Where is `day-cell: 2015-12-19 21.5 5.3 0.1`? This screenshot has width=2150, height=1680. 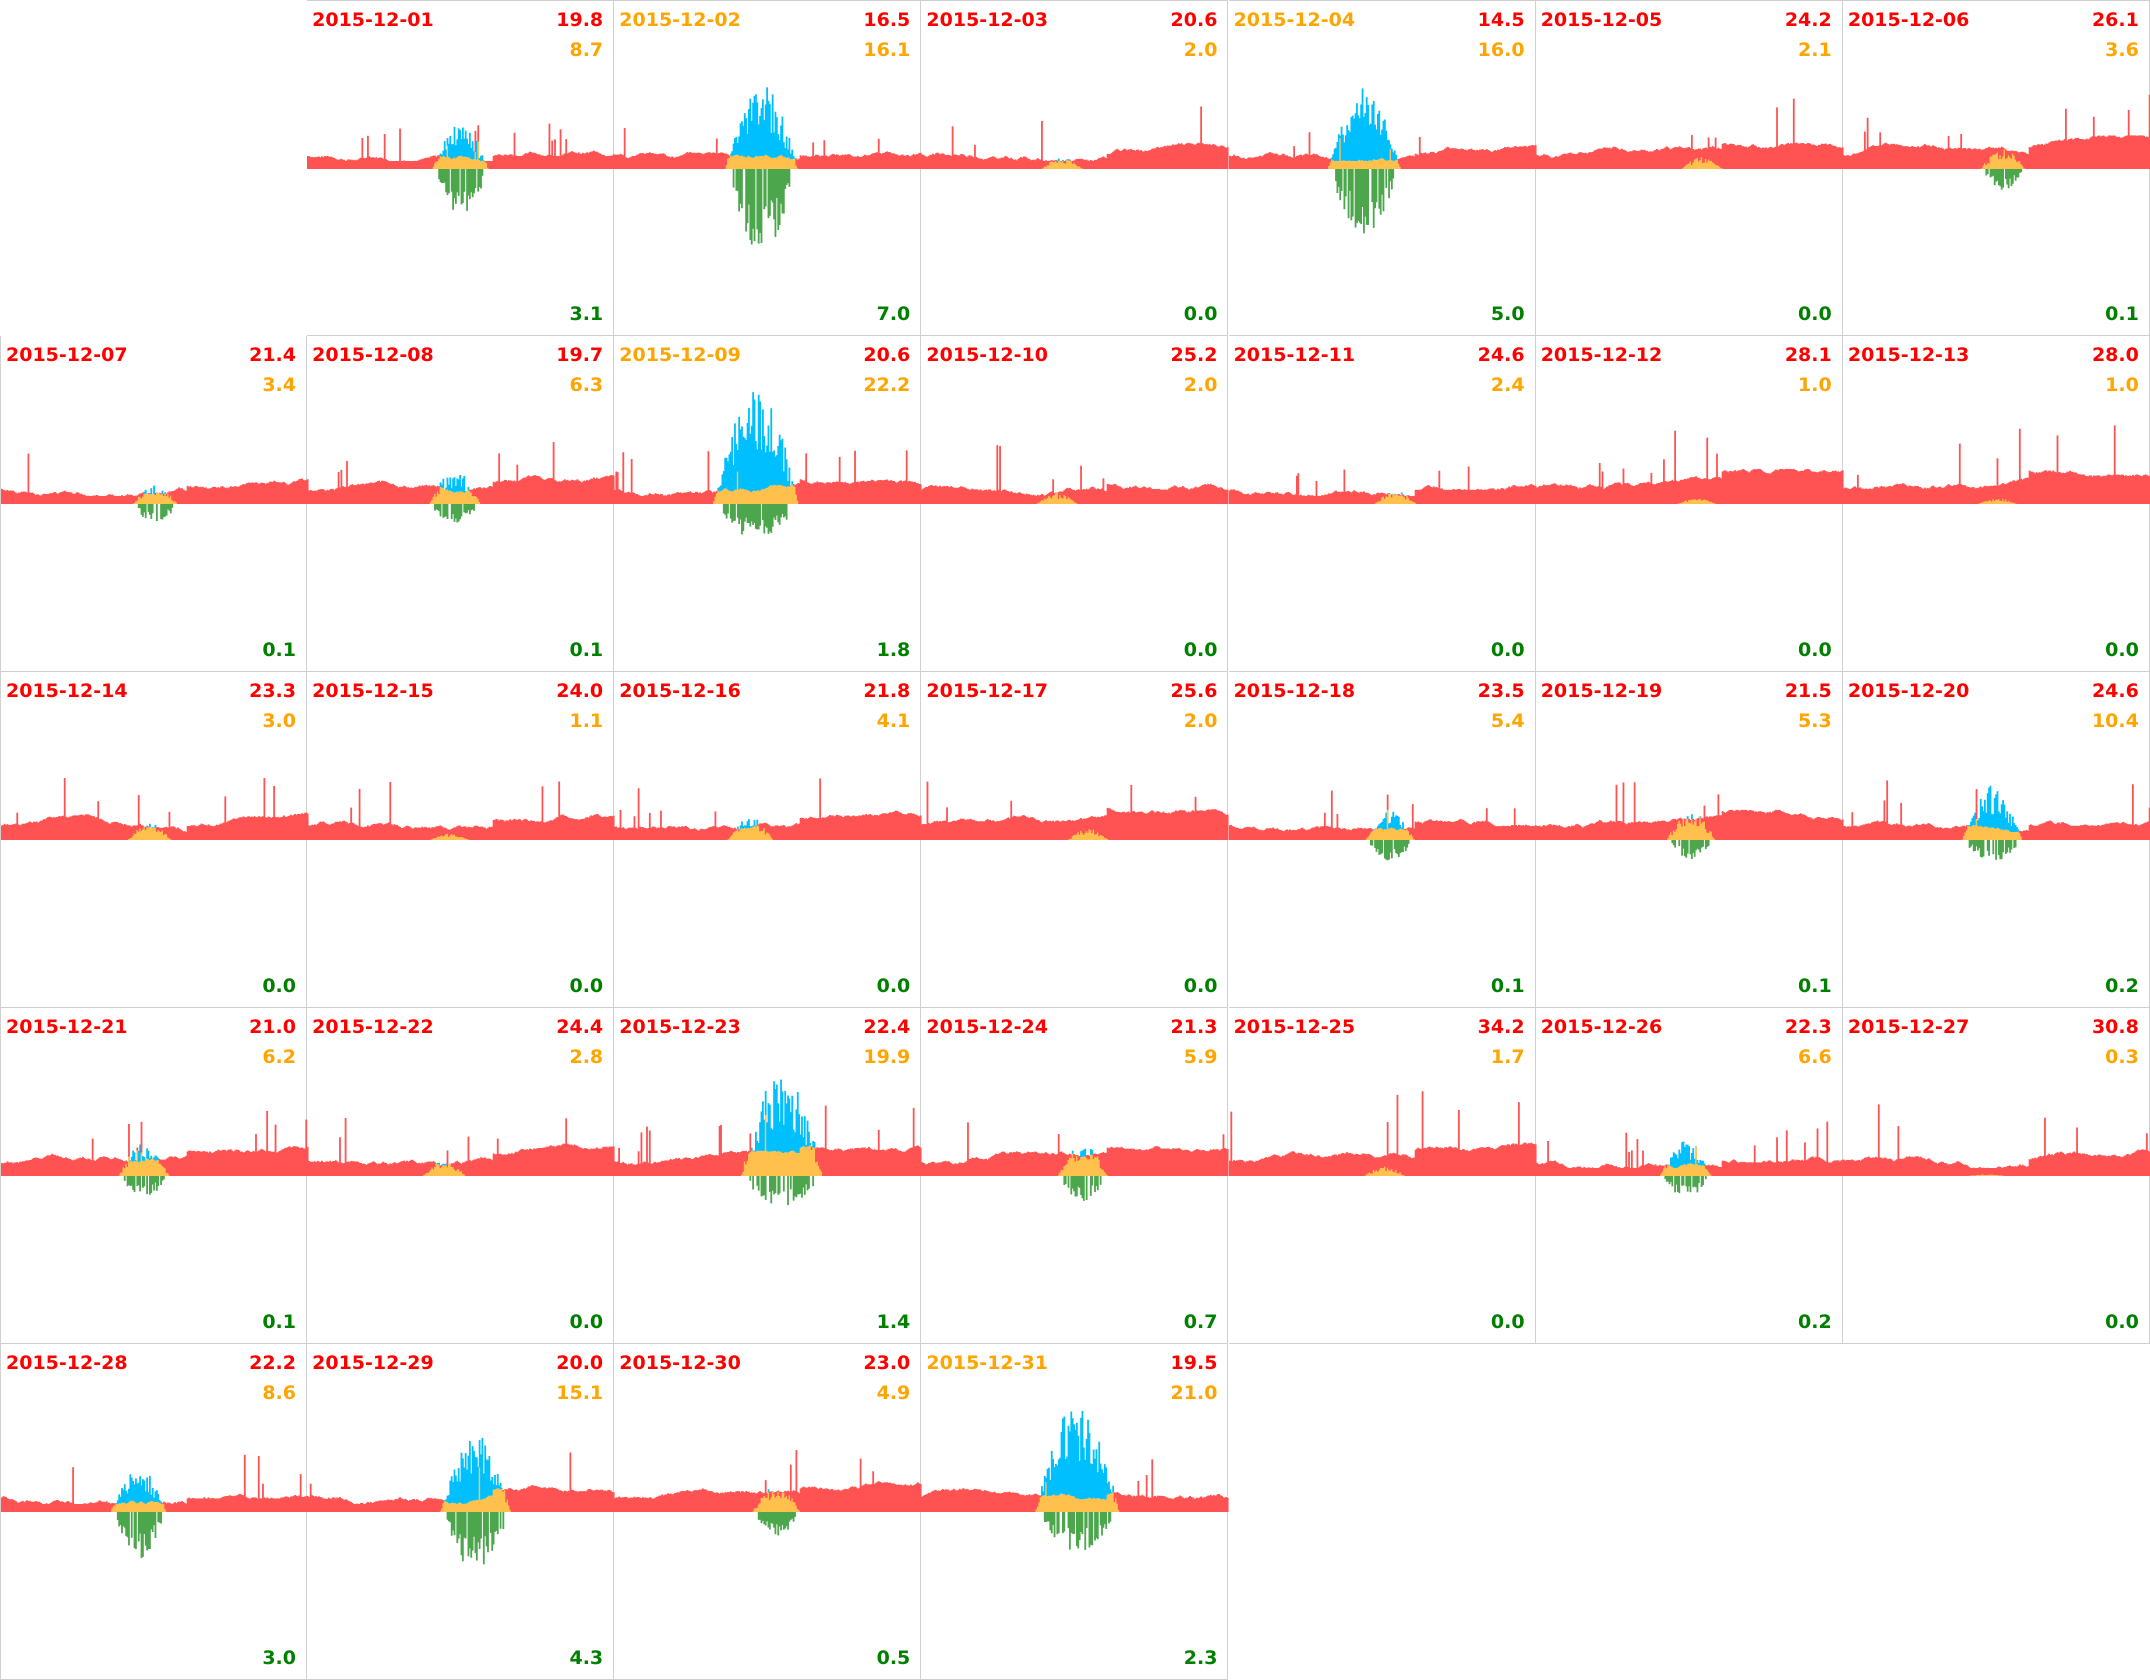 day-cell: 2015-12-19 21.5 5.3 0.1 is located at coordinates (1689, 840).